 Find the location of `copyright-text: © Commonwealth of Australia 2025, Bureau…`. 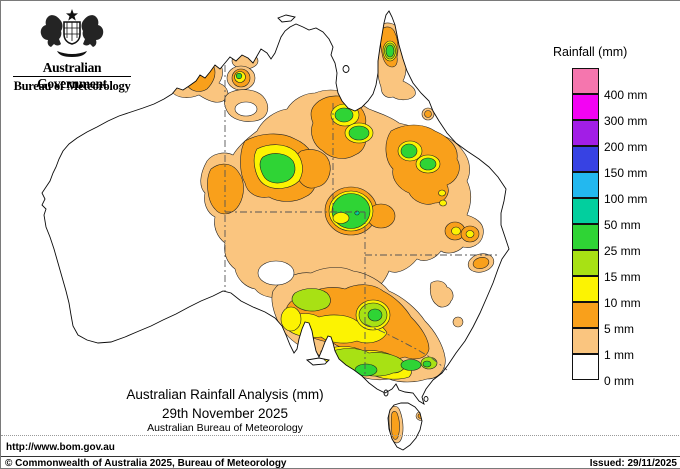

copyright-text: © Commonwealth of Australia 2025, Bureau… is located at coordinates (146, 463).